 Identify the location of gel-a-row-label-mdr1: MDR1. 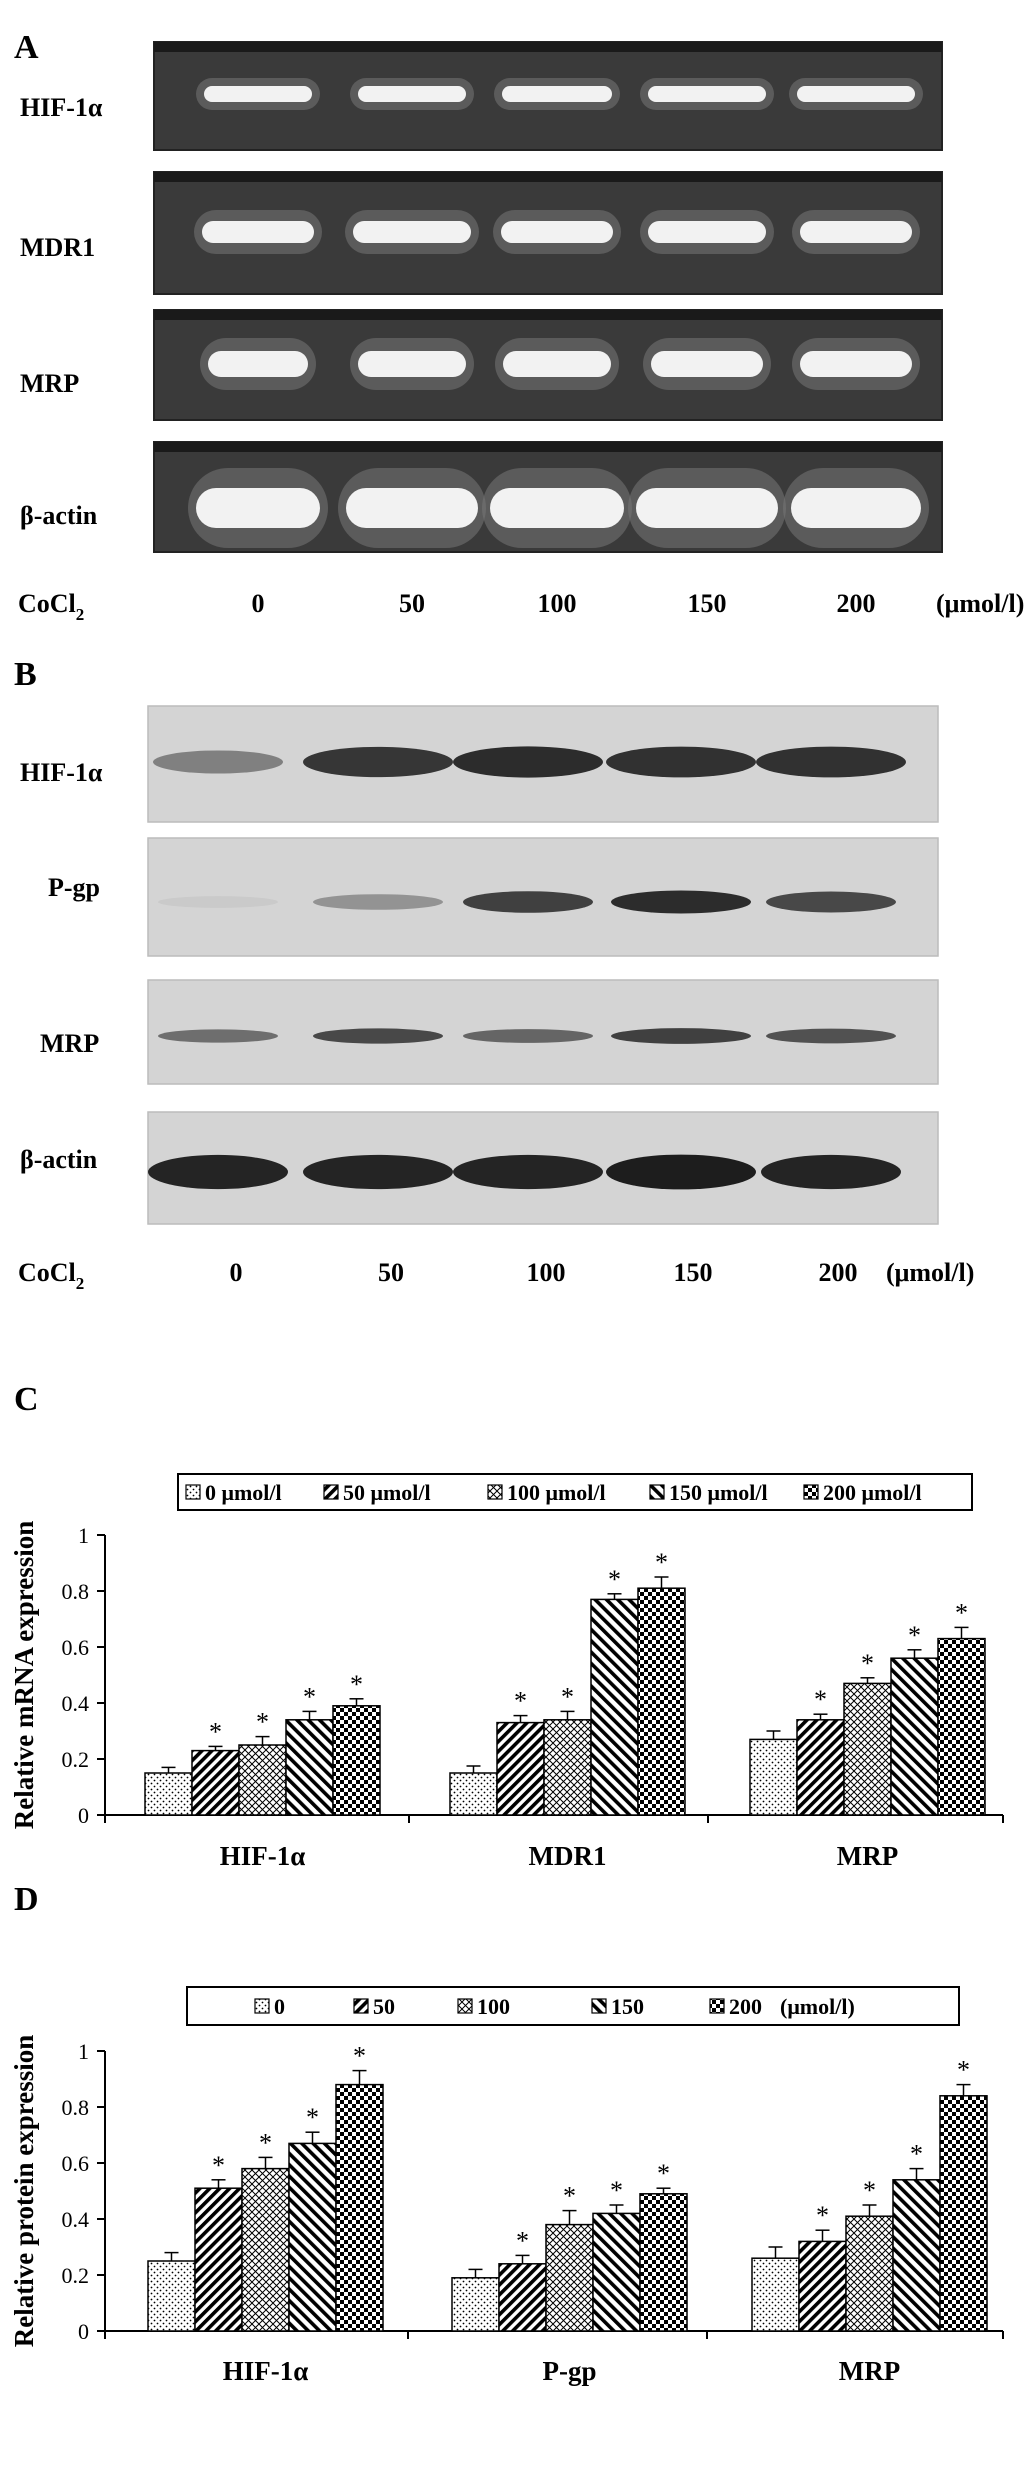
(57, 247).